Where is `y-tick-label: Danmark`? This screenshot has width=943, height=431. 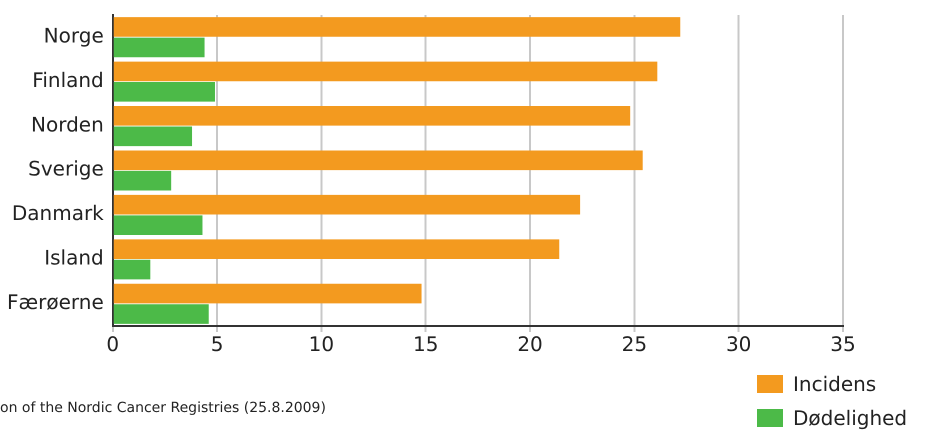
y-tick-label: Danmark is located at coordinates (58, 213).